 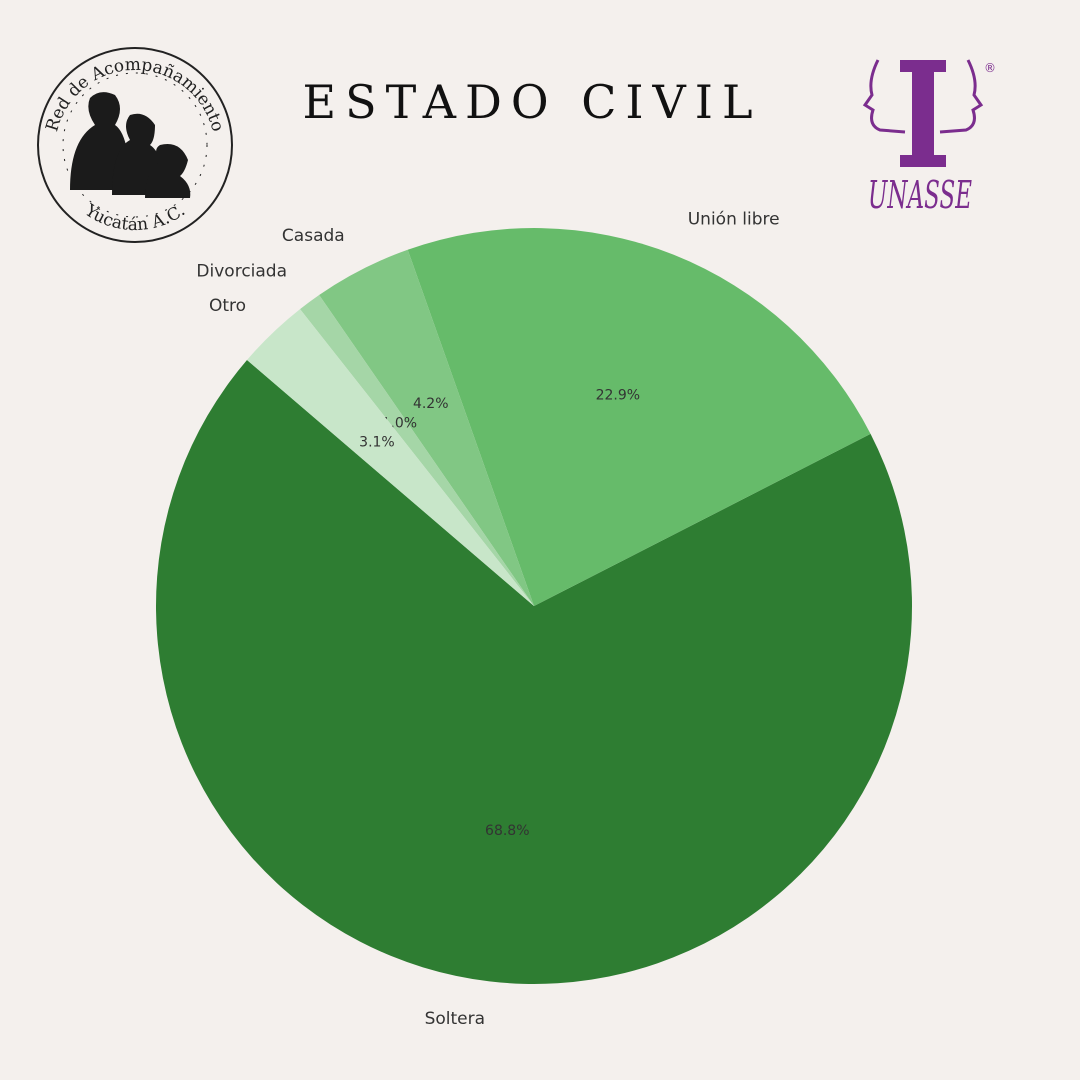 I want to click on slice-label: Otro, so click(x=227, y=306).